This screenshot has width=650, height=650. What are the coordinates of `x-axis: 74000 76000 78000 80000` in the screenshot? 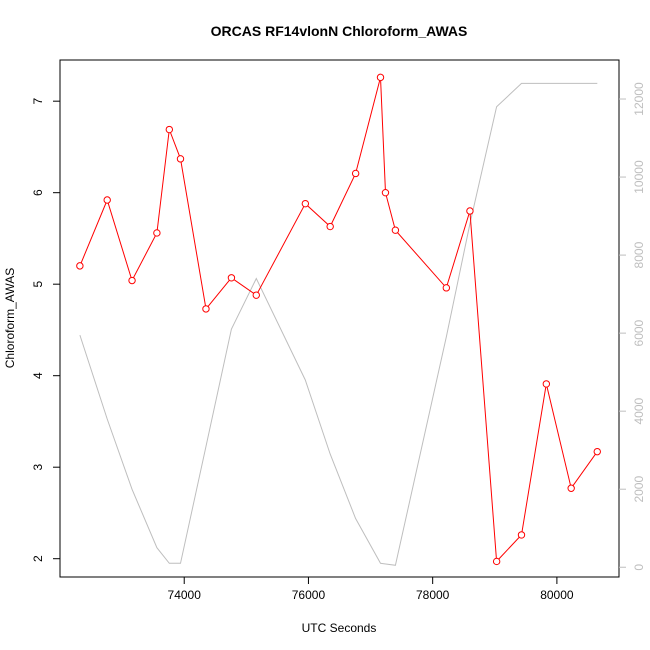 It's located at (371, 589).